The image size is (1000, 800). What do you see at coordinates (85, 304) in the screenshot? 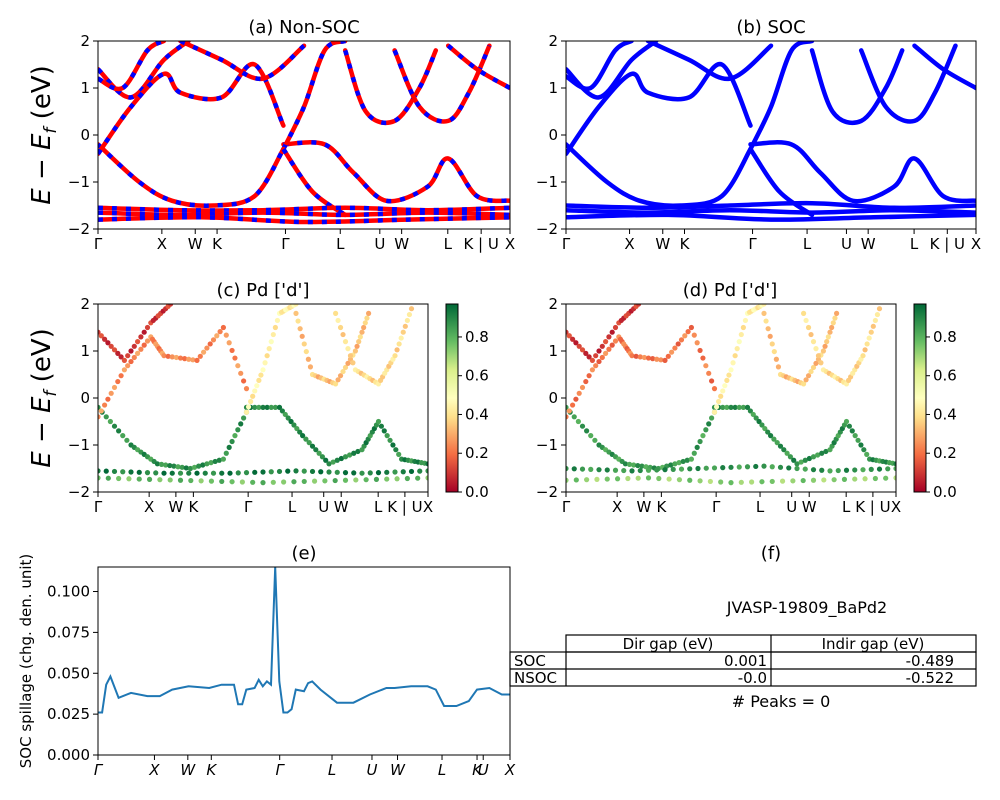
I see `panel-c-ytick-label: 2` at bounding box center [85, 304].